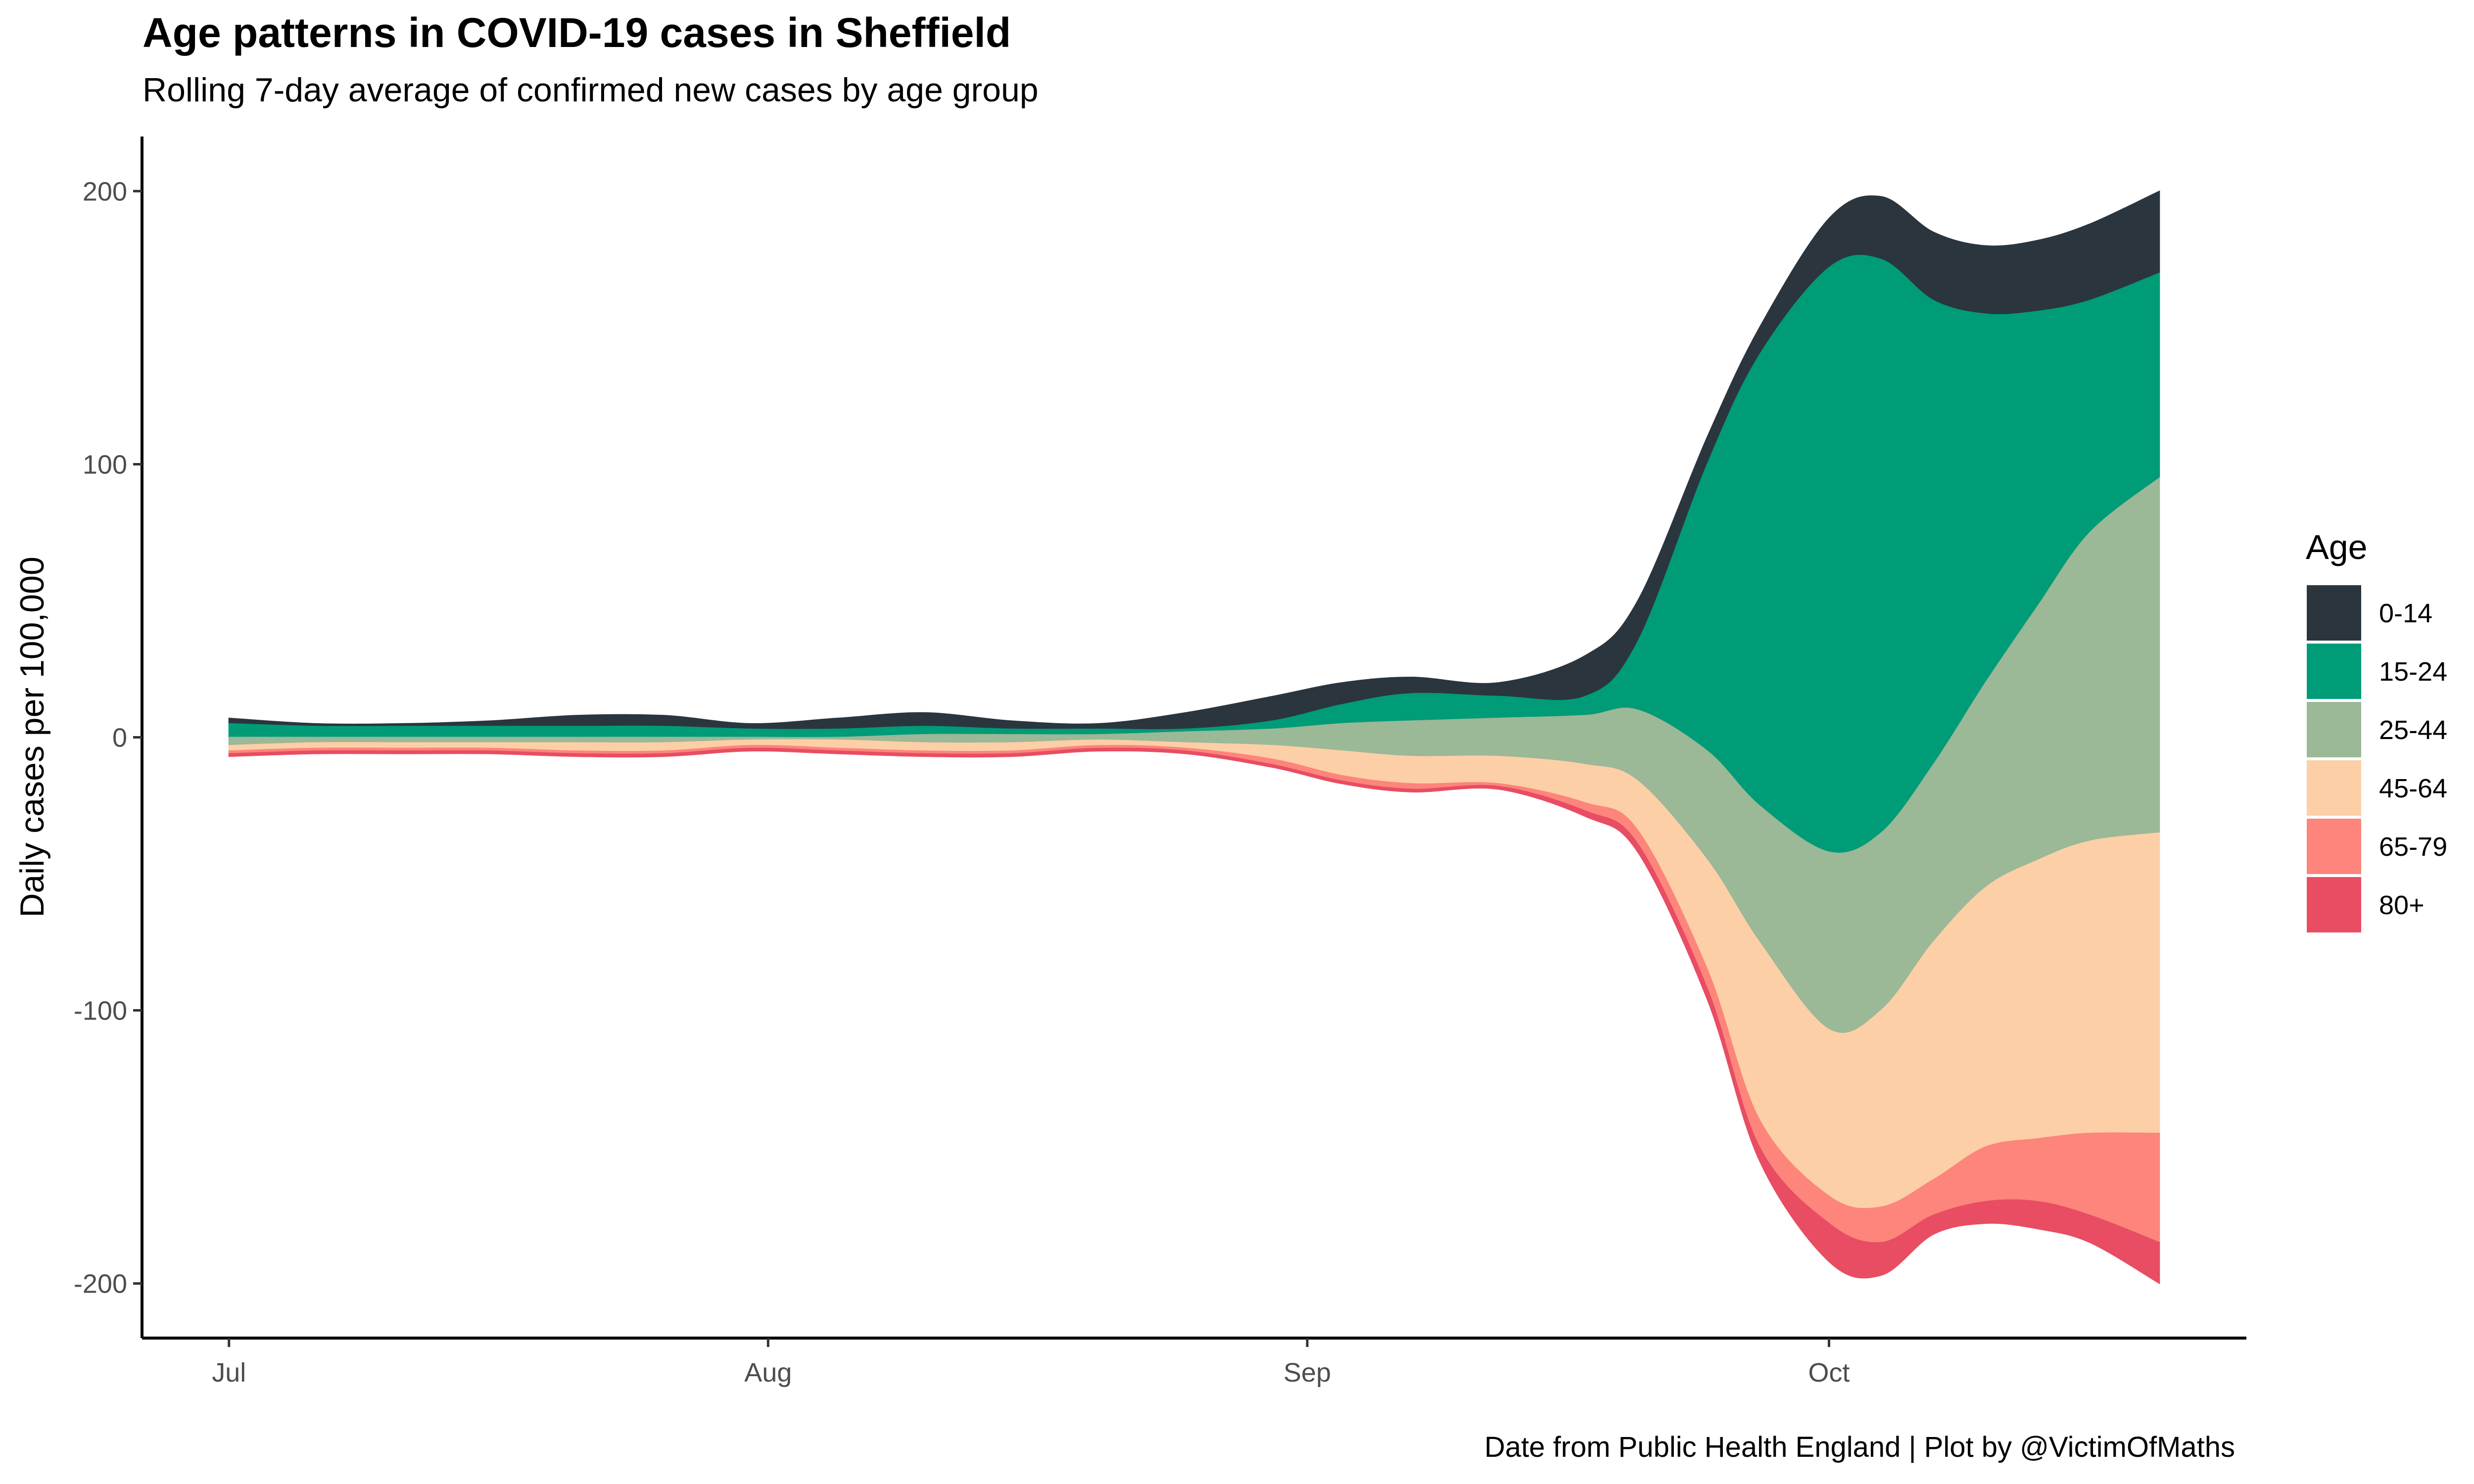  Describe the element at coordinates (2376, 730) in the screenshot. I see `legend: Age 0-14 15-24 25-44 45-64 65-79 80+` at that location.